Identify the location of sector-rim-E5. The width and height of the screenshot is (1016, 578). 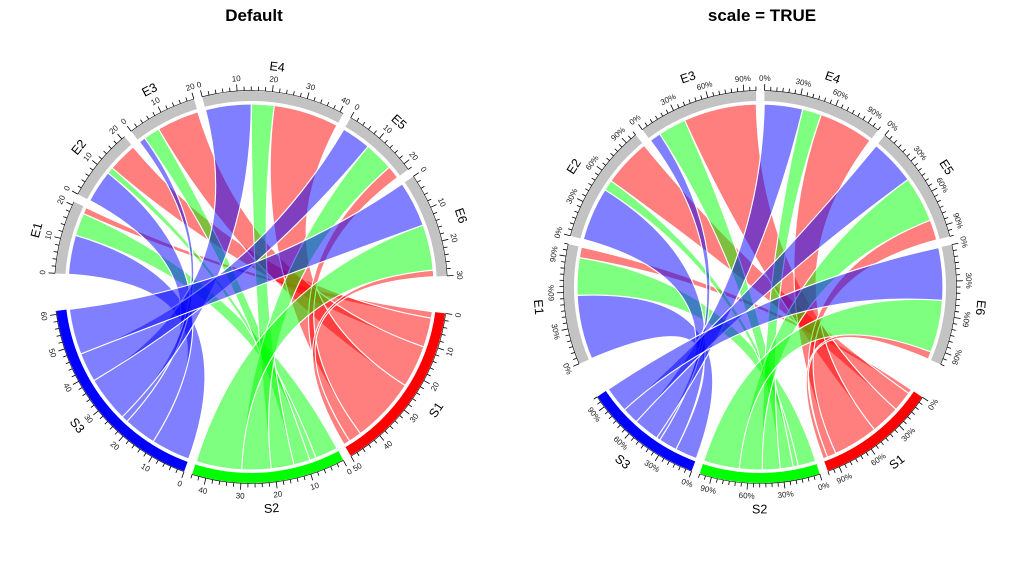
(377, 147).